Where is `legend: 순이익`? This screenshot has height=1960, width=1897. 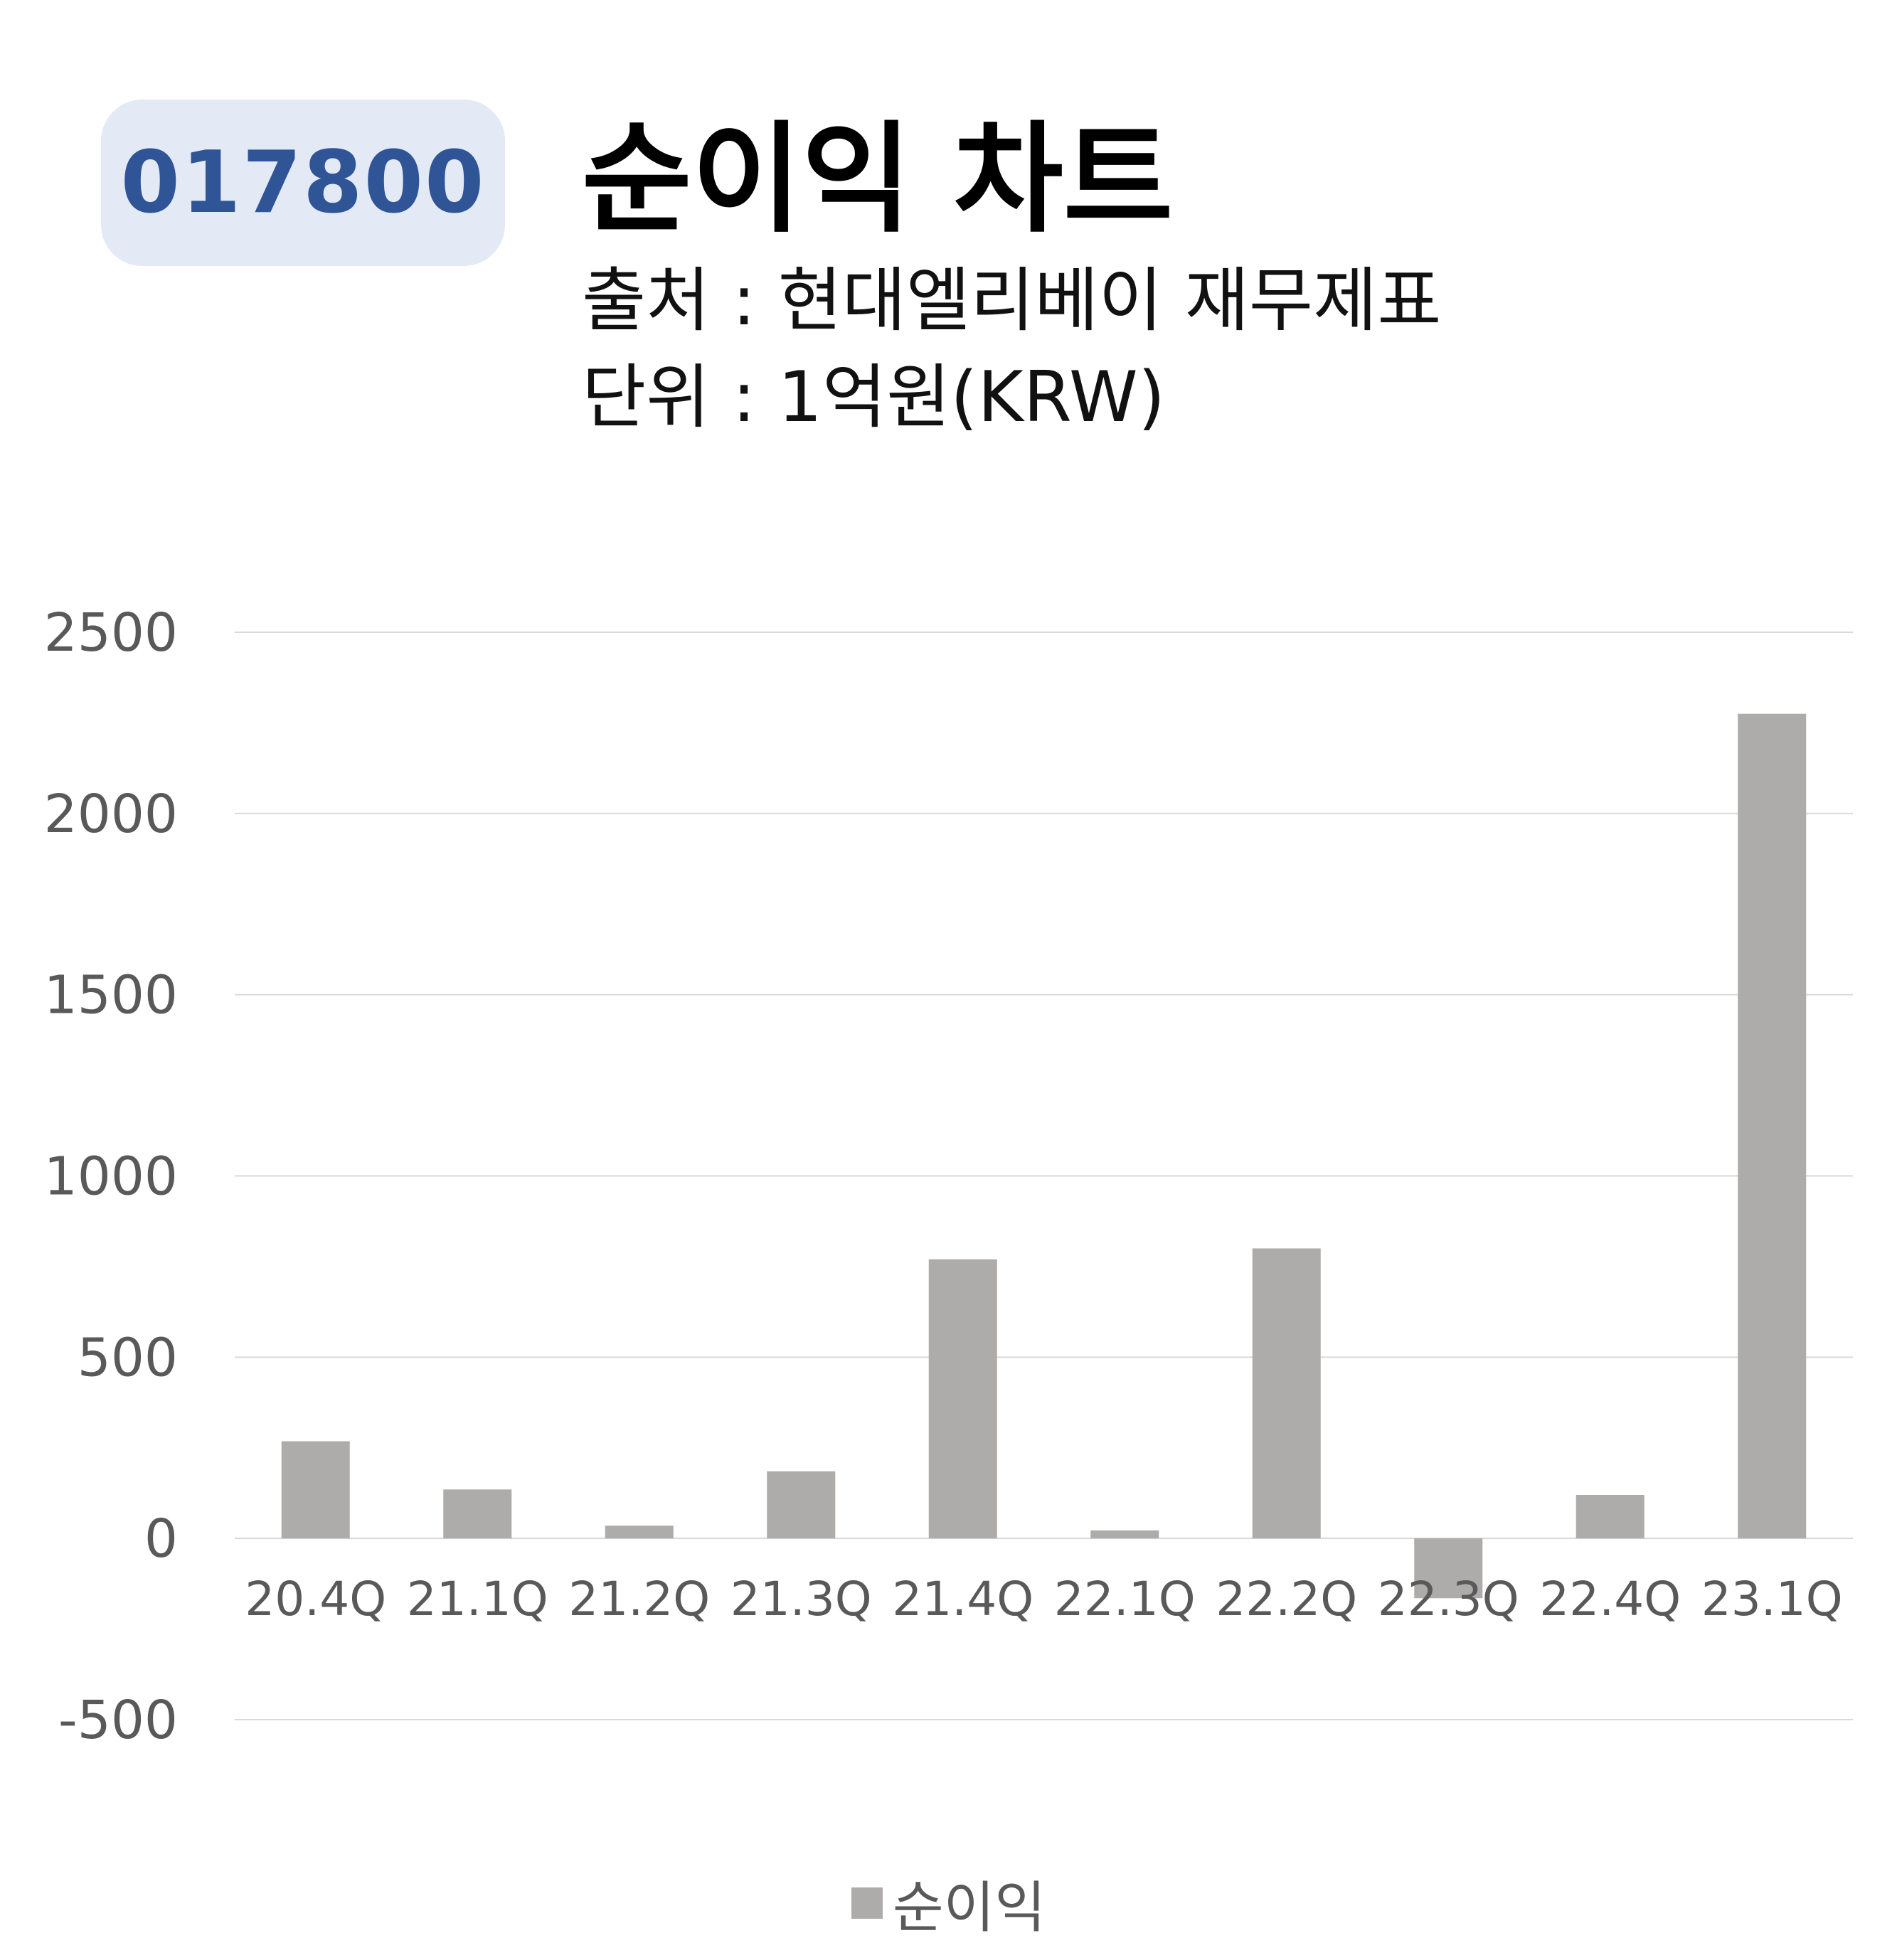
legend: 순이익 is located at coordinates (948, 1903).